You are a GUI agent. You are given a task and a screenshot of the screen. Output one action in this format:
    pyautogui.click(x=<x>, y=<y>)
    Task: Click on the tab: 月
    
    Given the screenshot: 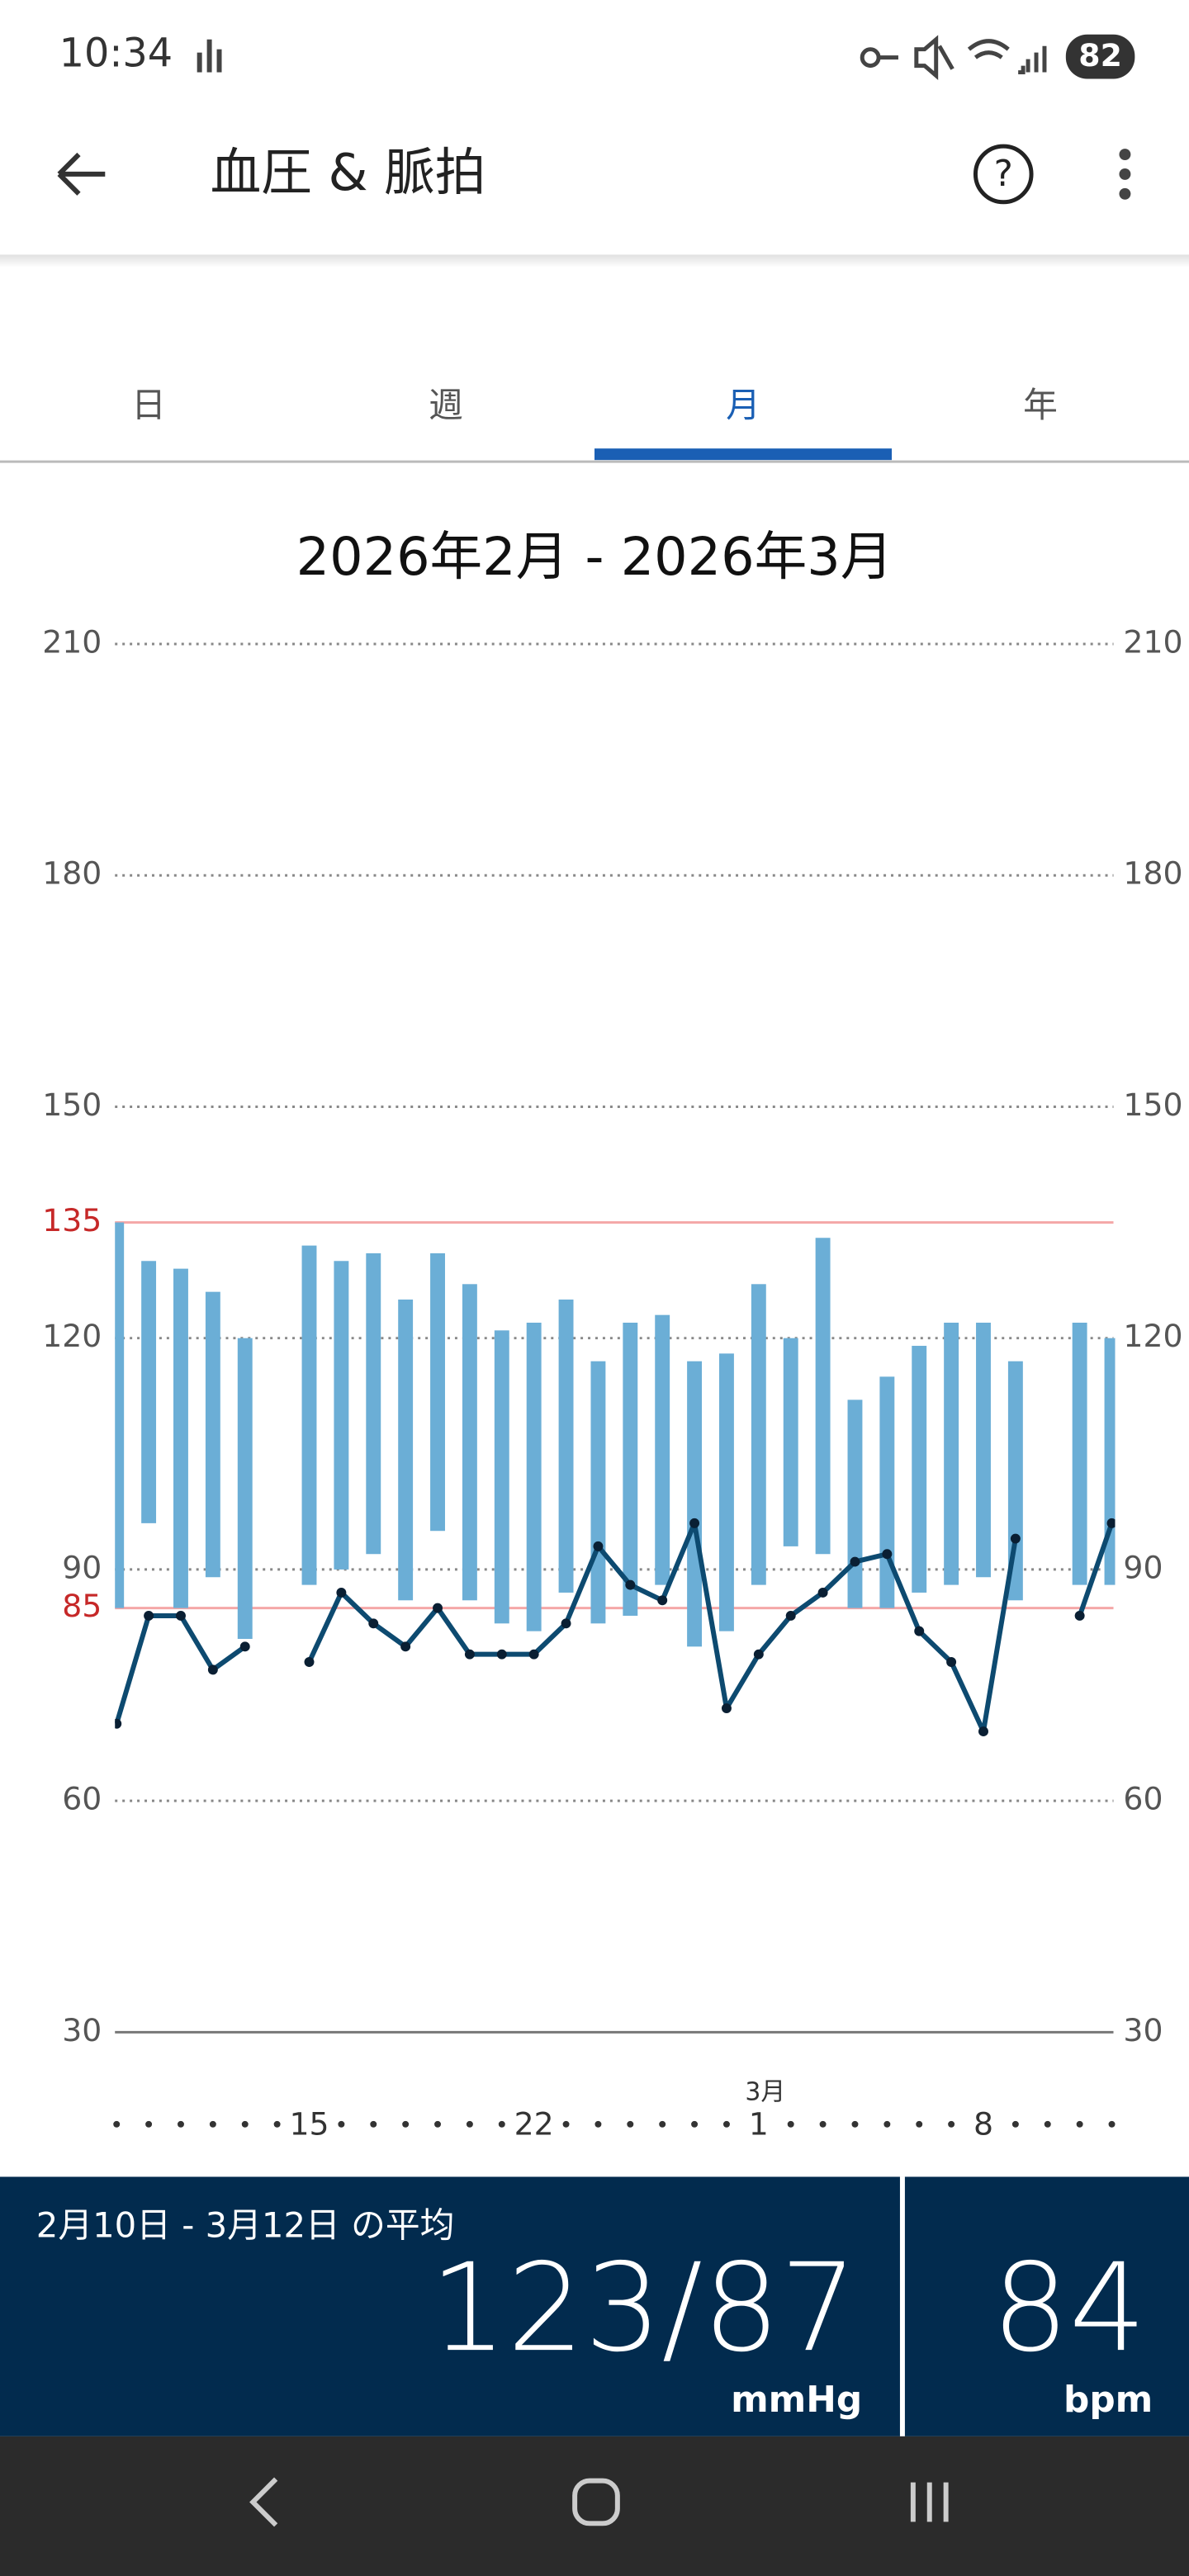 What is the action you would take?
    pyautogui.click(x=743, y=405)
    